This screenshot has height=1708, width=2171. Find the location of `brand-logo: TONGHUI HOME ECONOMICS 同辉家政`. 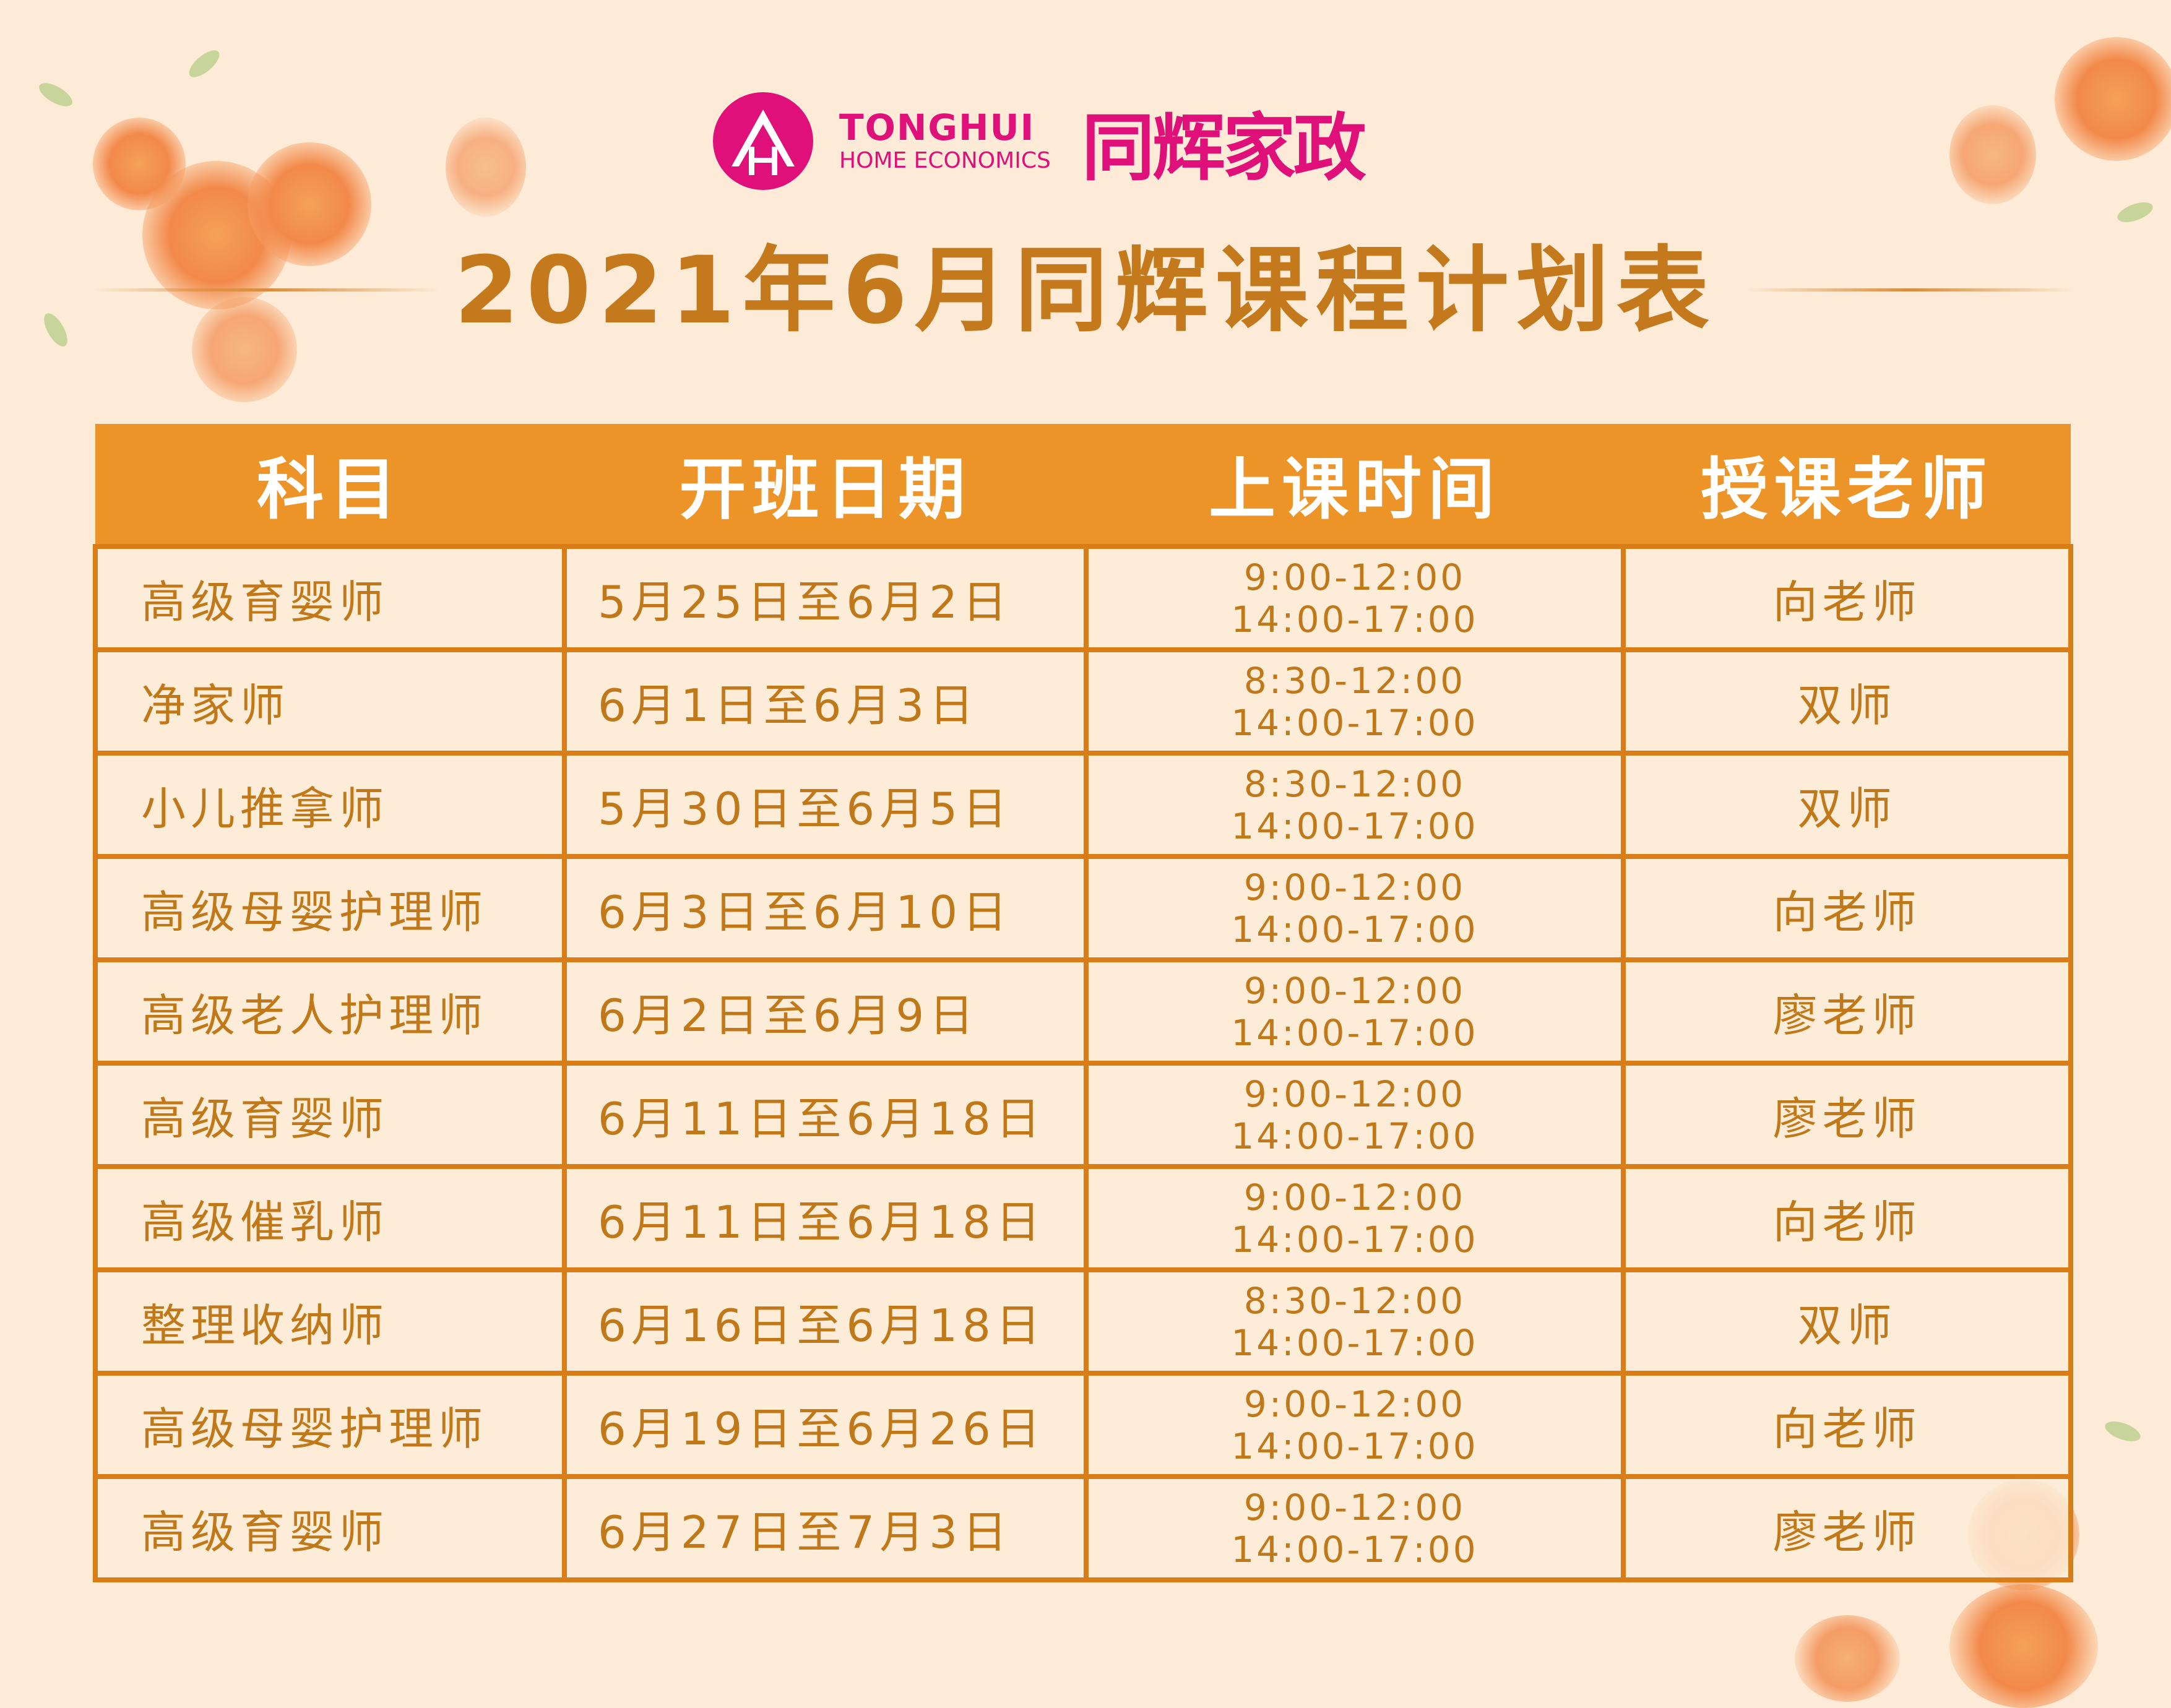

brand-logo: TONGHUI HOME ECONOMICS 同辉家政 is located at coordinates (1039, 141).